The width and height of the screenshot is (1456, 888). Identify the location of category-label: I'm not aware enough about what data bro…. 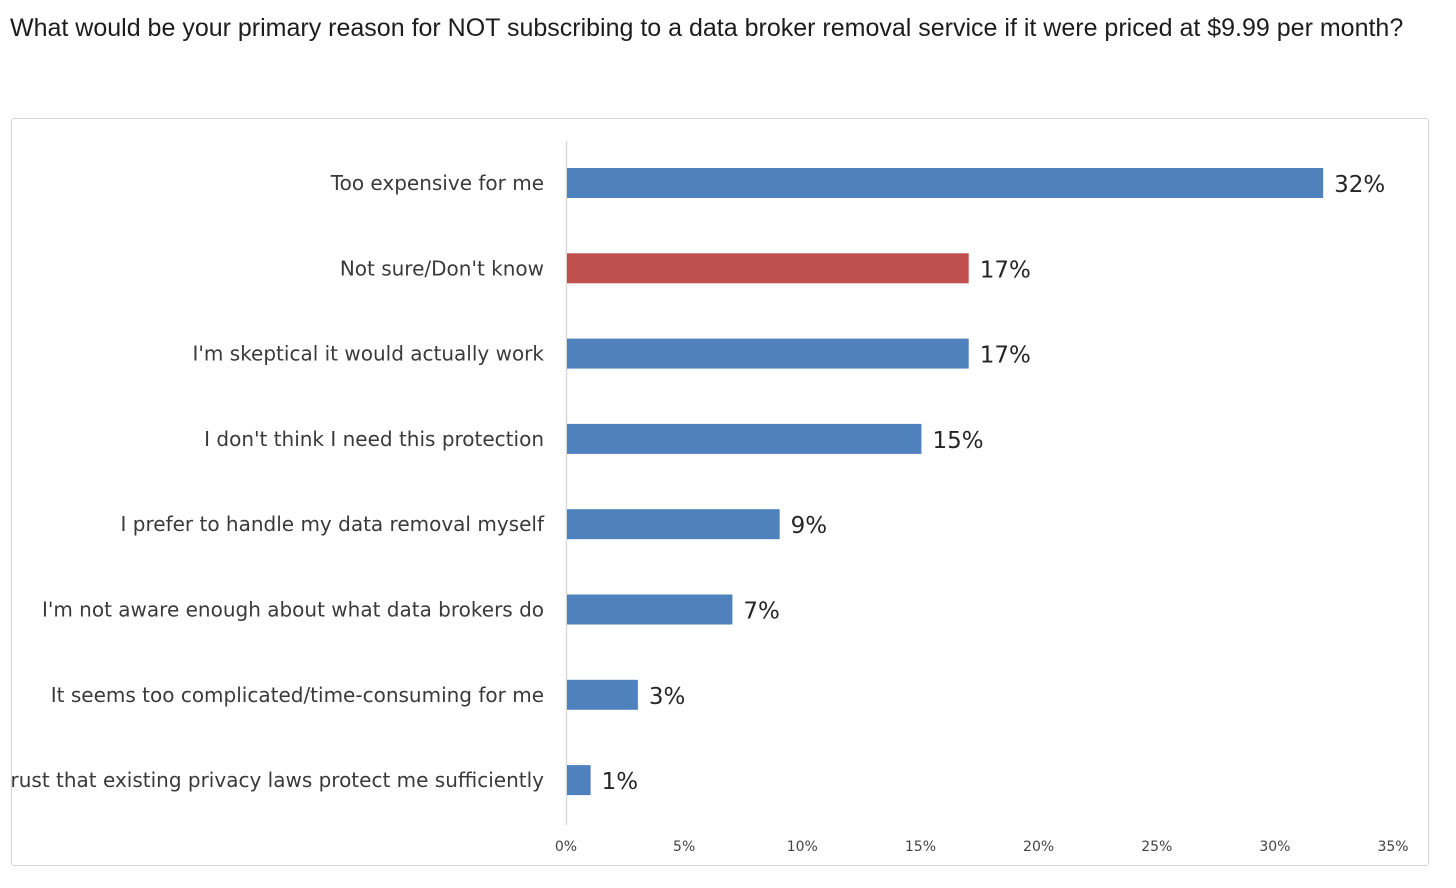
(293, 610).